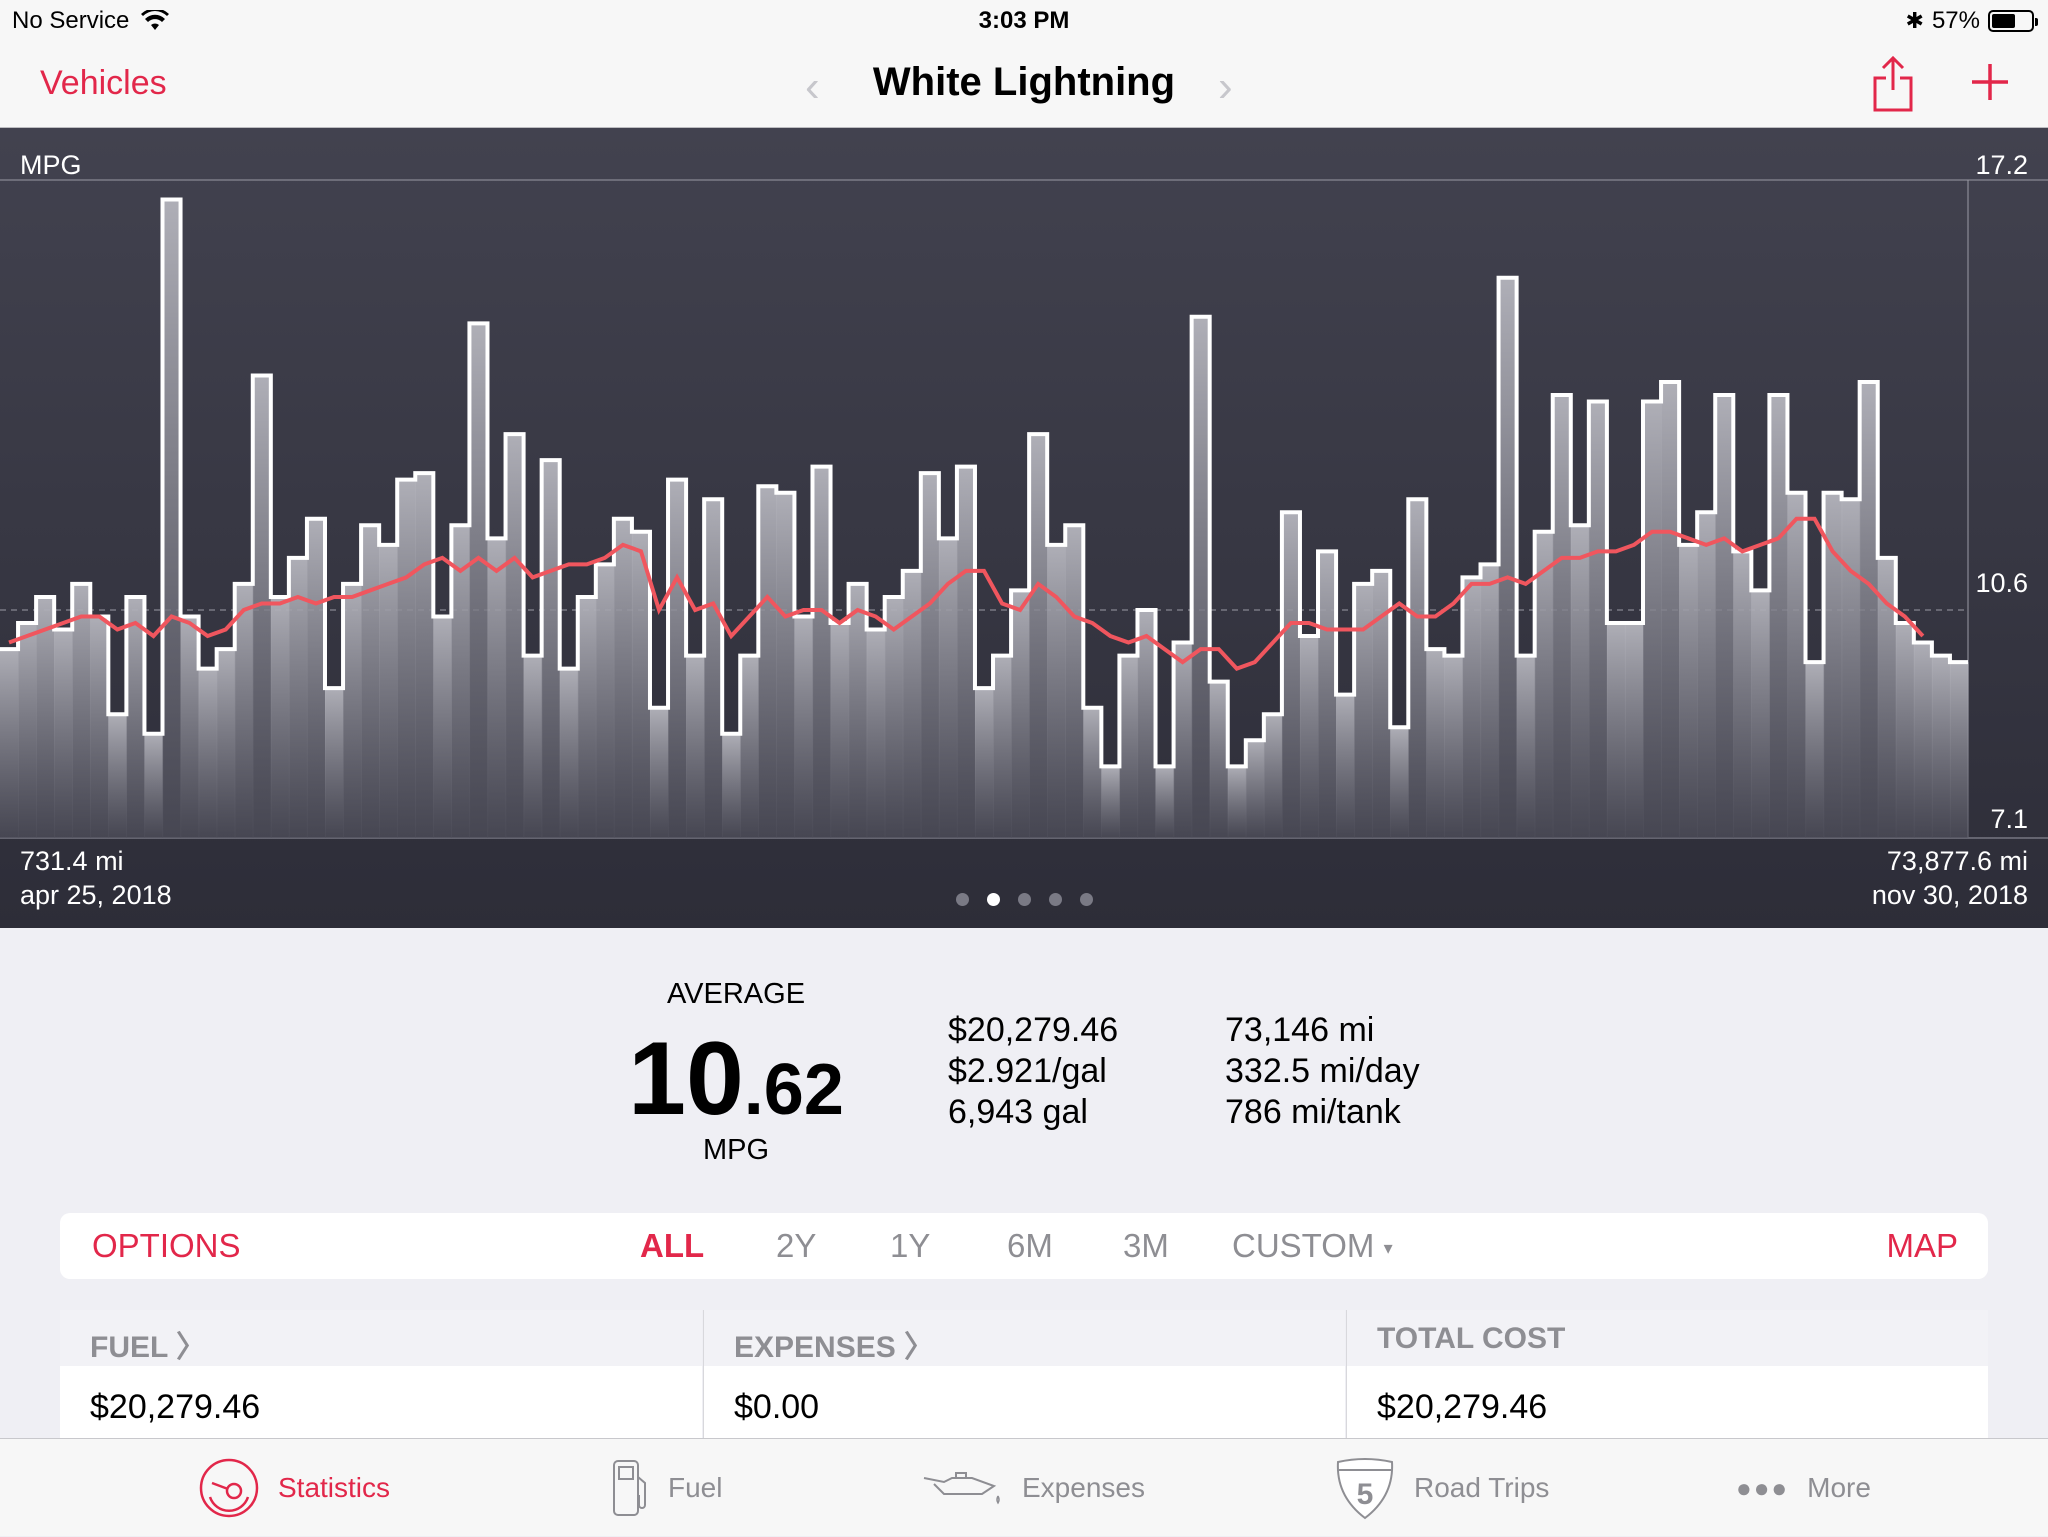 The width and height of the screenshot is (2048, 1537). Describe the element at coordinates (686, 1079) in the screenshot. I see `average-int: 10` at that location.